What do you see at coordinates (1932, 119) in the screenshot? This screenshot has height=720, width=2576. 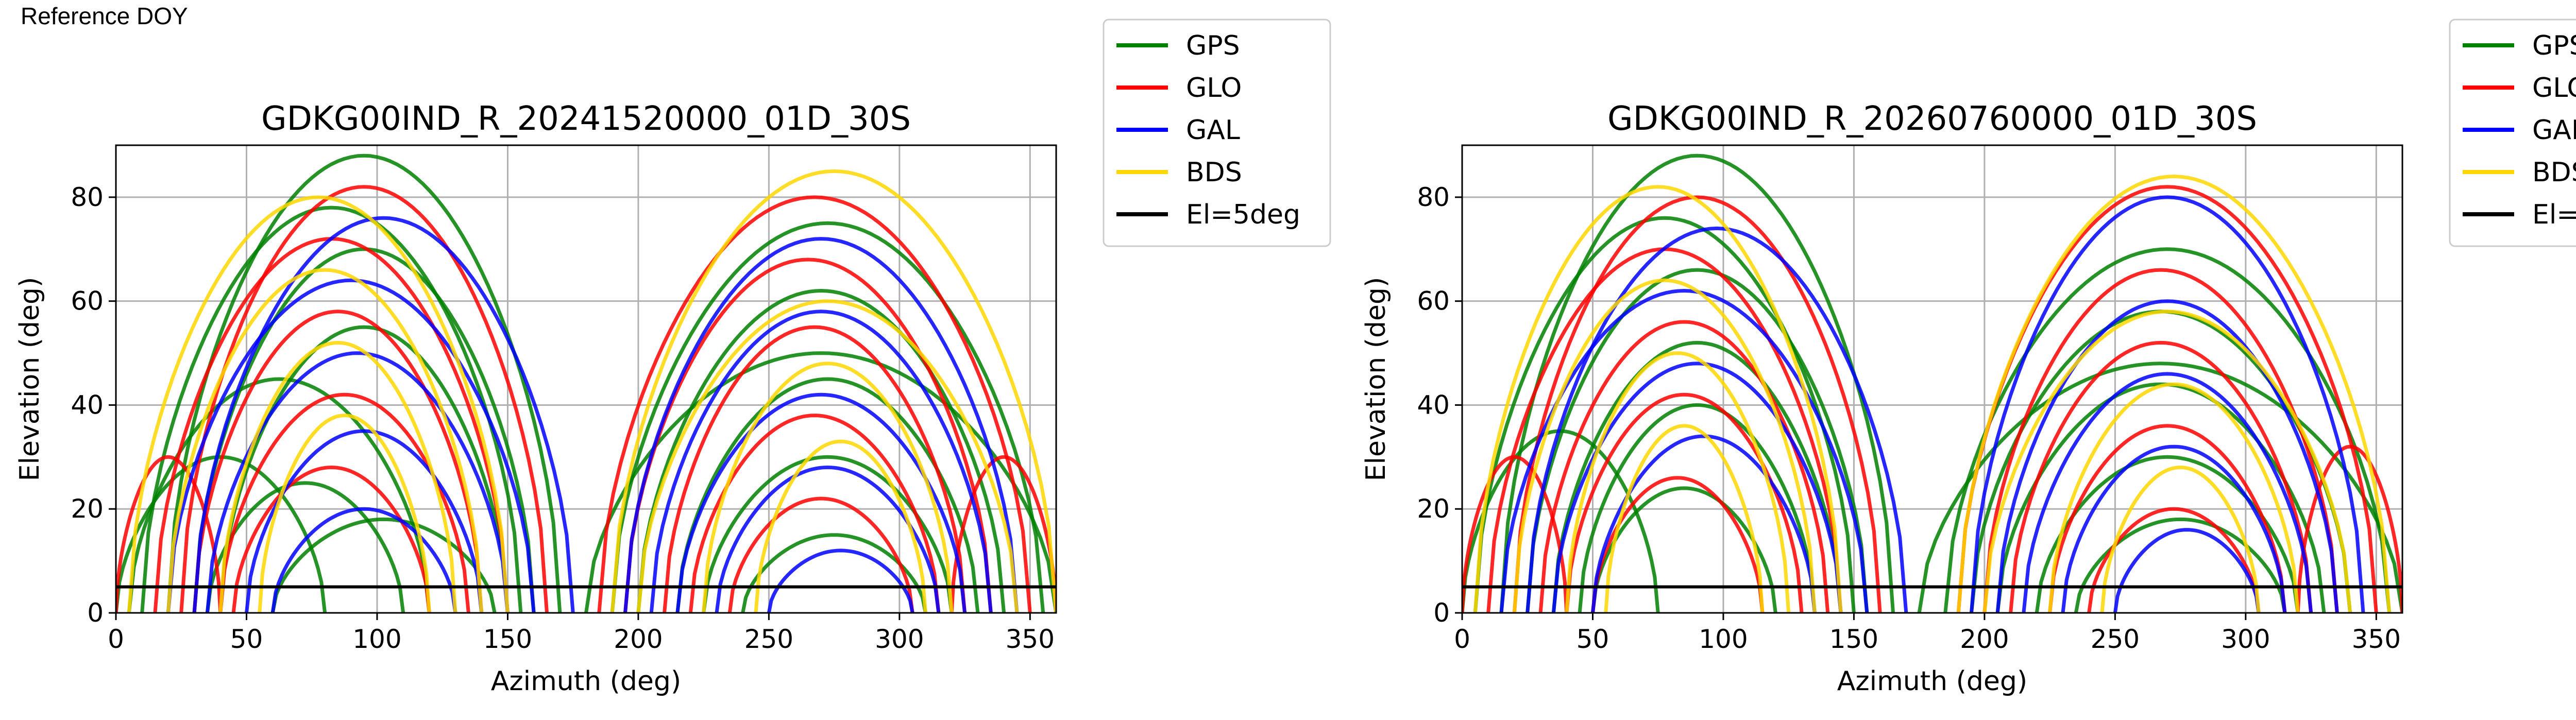 I see `chart-title: GDKG00IND_R_20260760000_01D_30S` at bounding box center [1932, 119].